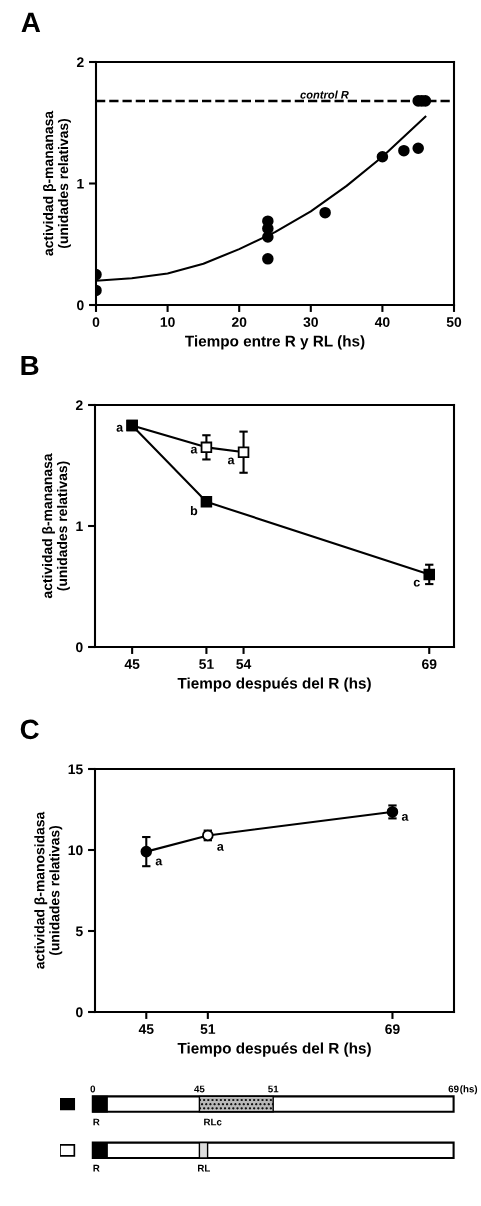  Describe the element at coordinates (310, 322) in the screenshot. I see `x-tick-label: 30` at that location.